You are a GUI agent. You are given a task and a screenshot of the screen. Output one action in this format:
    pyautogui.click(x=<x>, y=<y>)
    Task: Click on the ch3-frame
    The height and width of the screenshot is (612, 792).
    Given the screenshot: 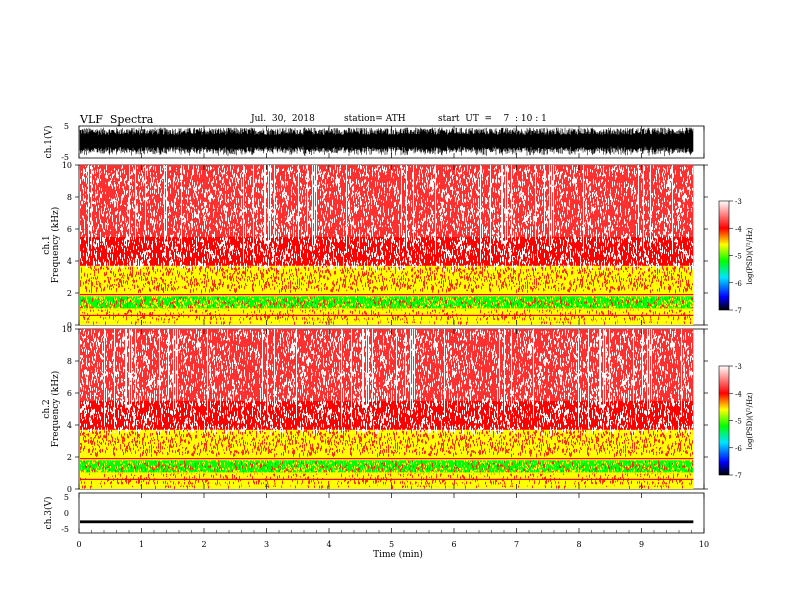 What is the action you would take?
    pyautogui.click(x=391, y=513)
    